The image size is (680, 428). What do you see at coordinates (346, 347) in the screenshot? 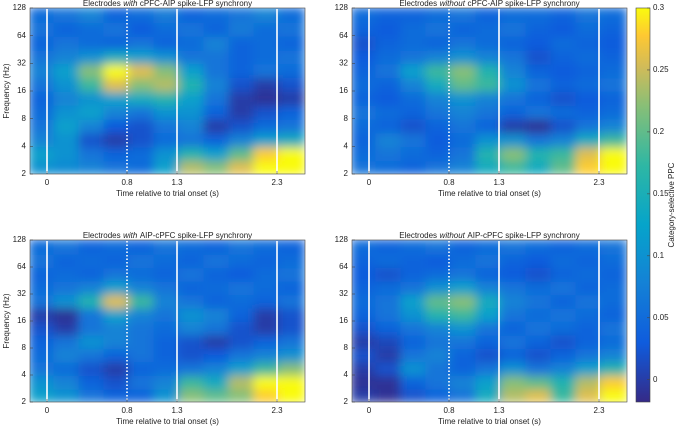
I see `y-tick-label: 8` at bounding box center [346, 347].